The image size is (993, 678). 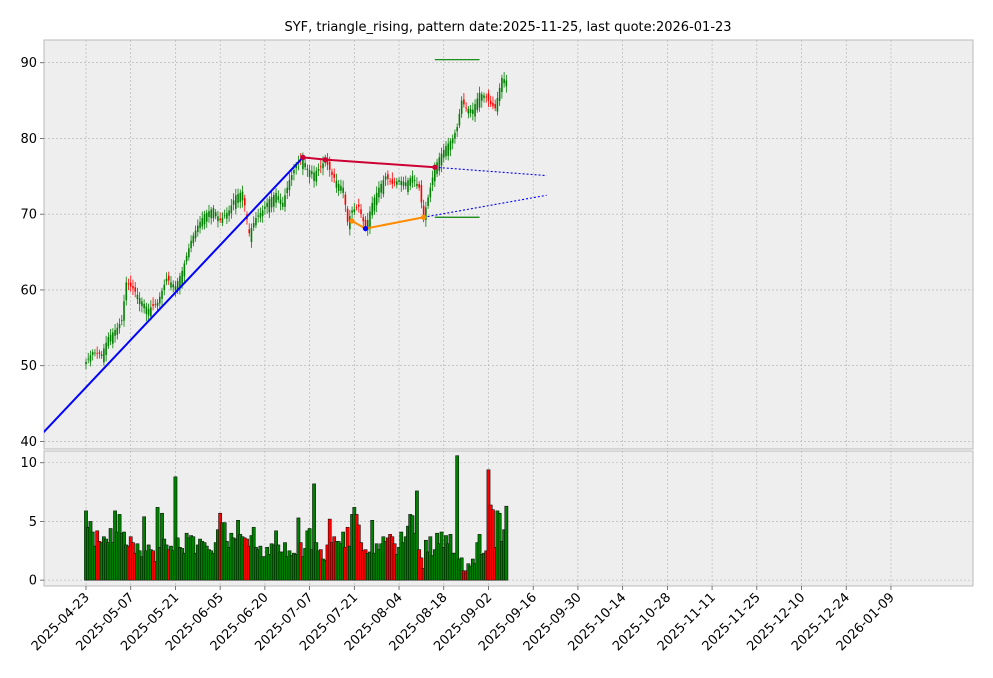 What do you see at coordinates (28, 442) in the screenshot?
I see `price-y-tick-label: 40` at bounding box center [28, 442].